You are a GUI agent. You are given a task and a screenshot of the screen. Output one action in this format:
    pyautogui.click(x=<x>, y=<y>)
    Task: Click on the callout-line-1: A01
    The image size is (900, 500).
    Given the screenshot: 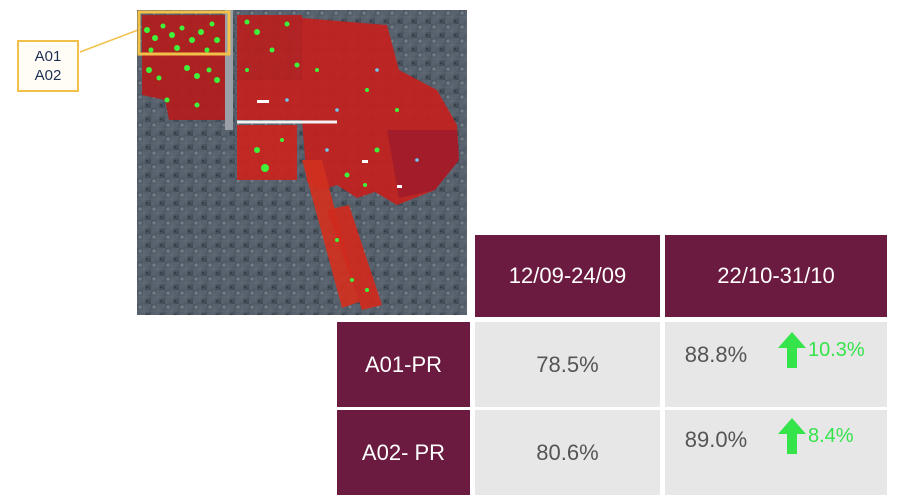 What is the action you would take?
    pyautogui.click(x=48, y=56)
    